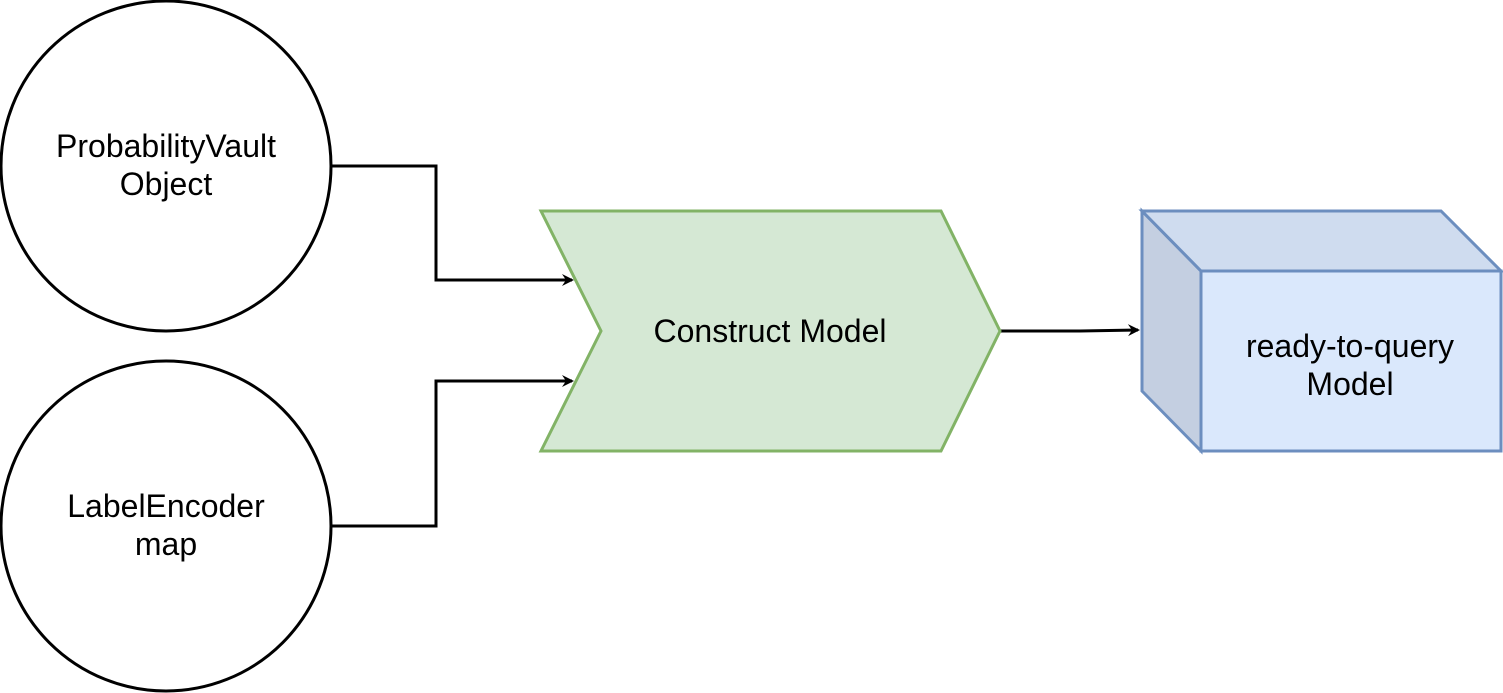 This screenshot has width=1503, height=693. I want to click on ready-model-node, so click(1320, 331).